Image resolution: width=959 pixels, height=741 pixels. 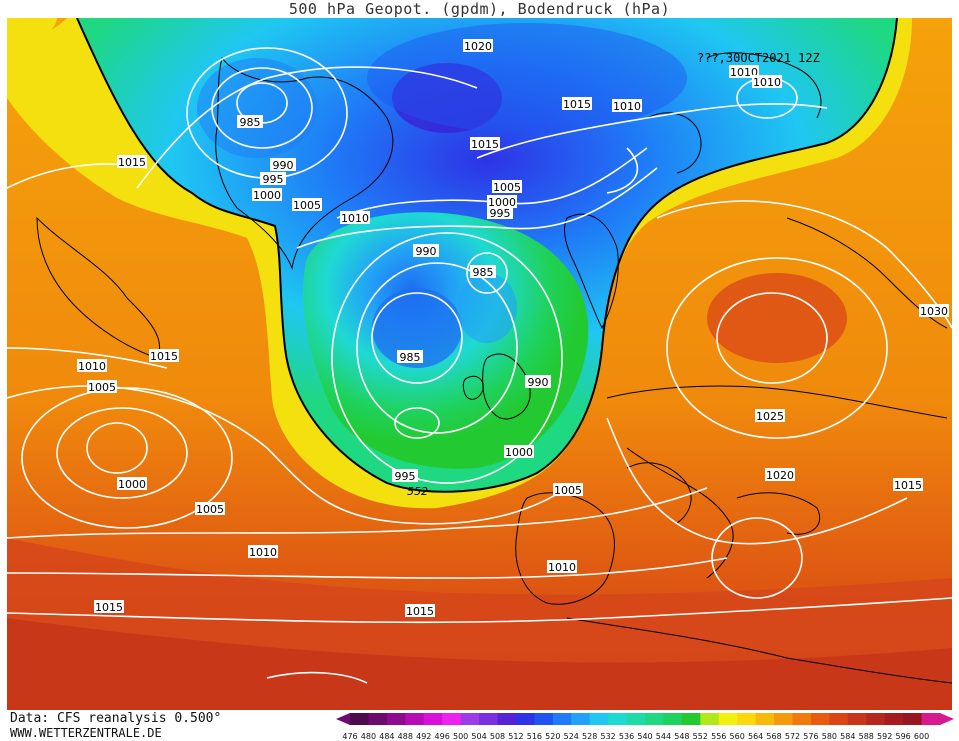 I want to click on legend-tick-label: 524, so click(x=571, y=736).